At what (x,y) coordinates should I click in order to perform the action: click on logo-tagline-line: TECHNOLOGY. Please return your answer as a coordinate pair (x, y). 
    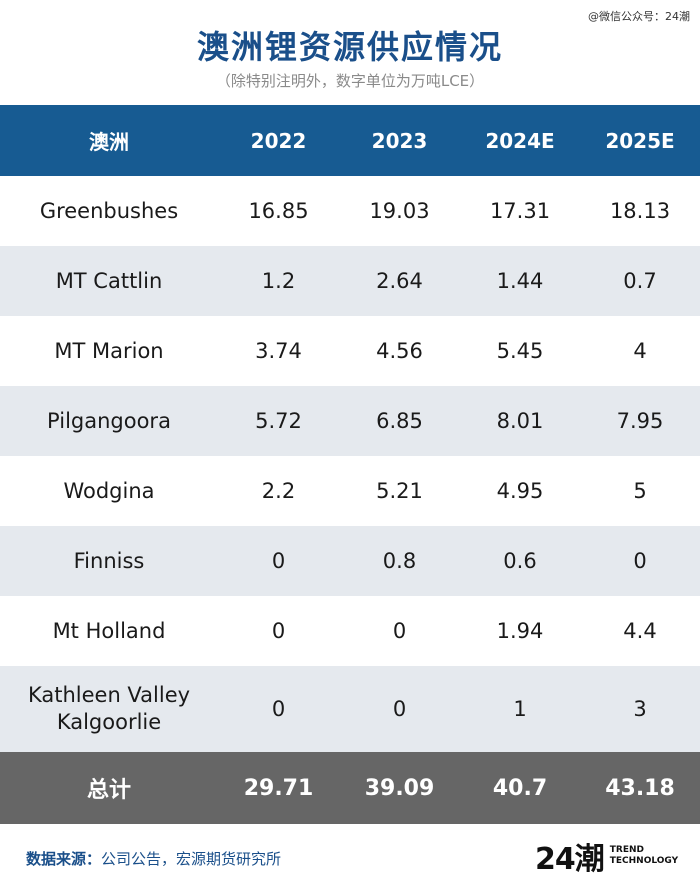
    Looking at the image, I should click on (644, 861).